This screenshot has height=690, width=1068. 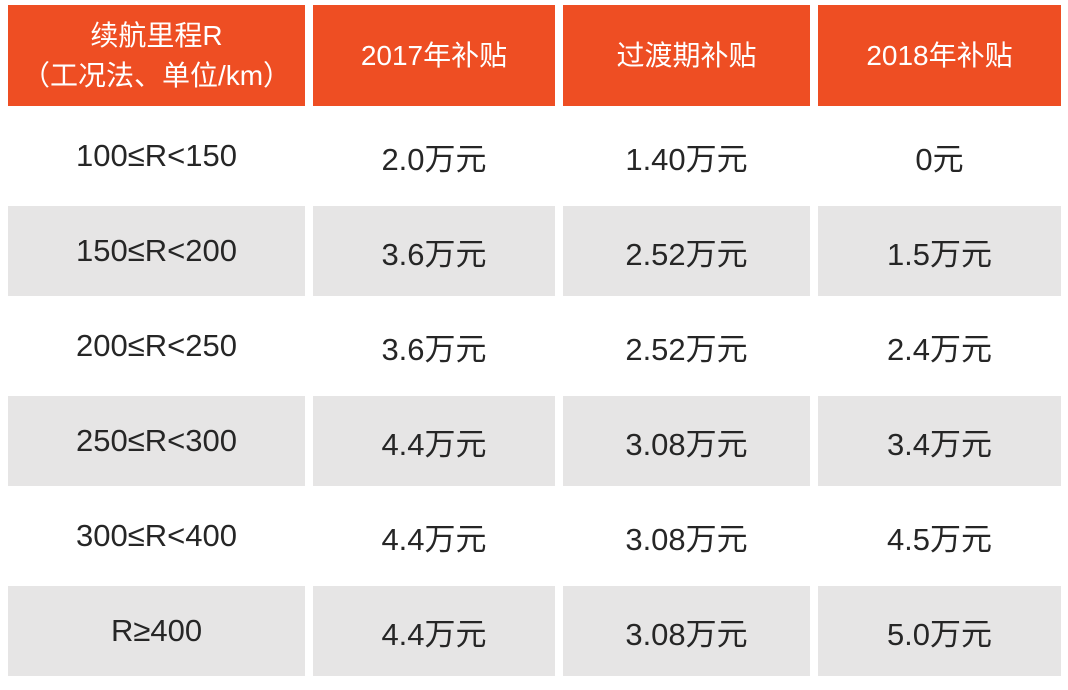 What do you see at coordinates (939, 631) in the screenshot?
I see `table-cell: 5.0万元` at bounding box center [939, 631].